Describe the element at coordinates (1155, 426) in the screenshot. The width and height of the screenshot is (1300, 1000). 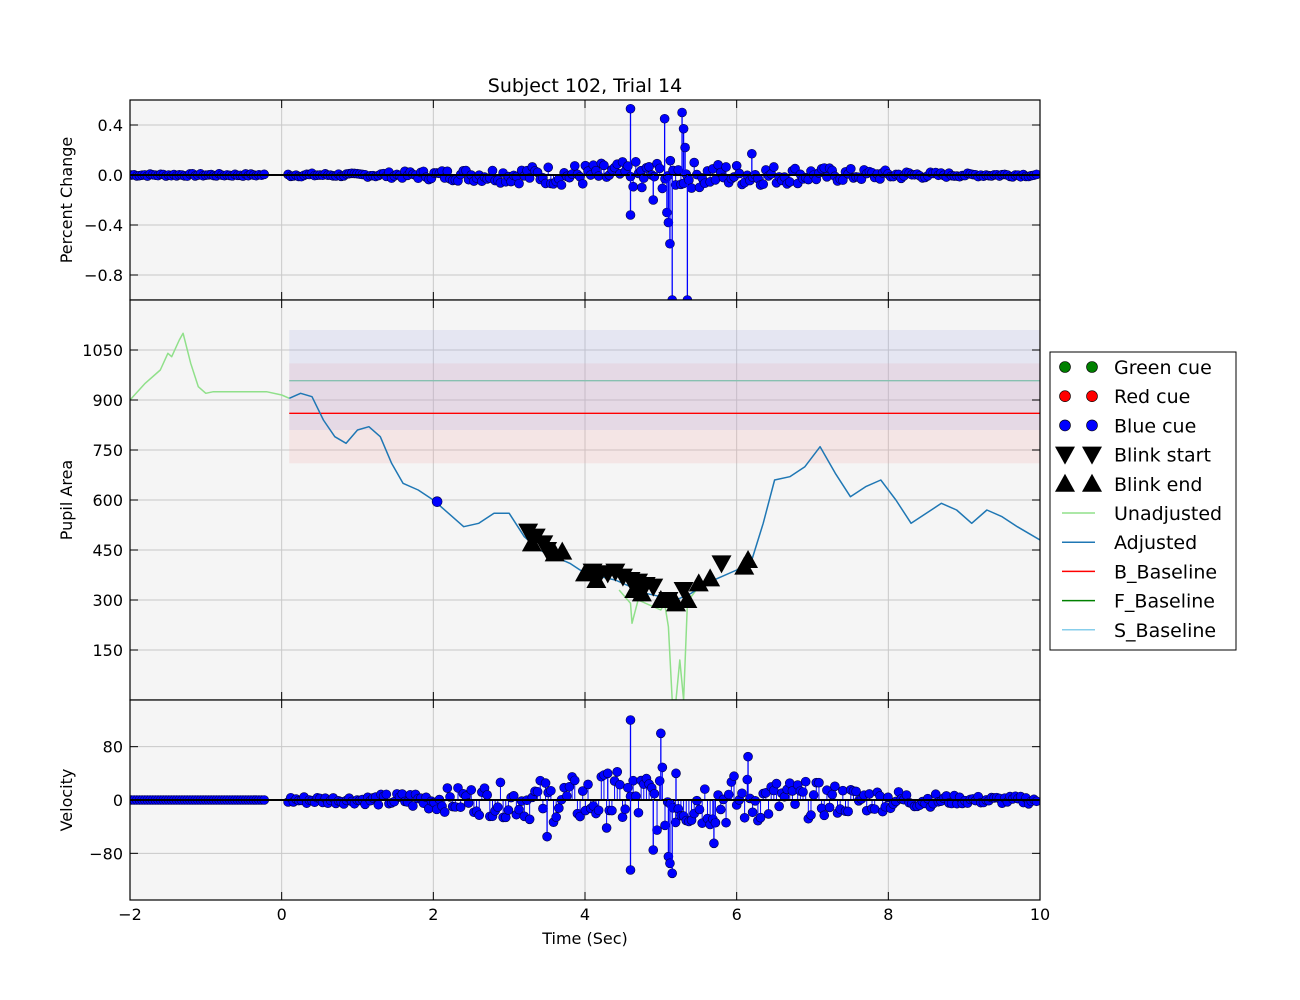
I see `legend-label: Blue cue` at that location.